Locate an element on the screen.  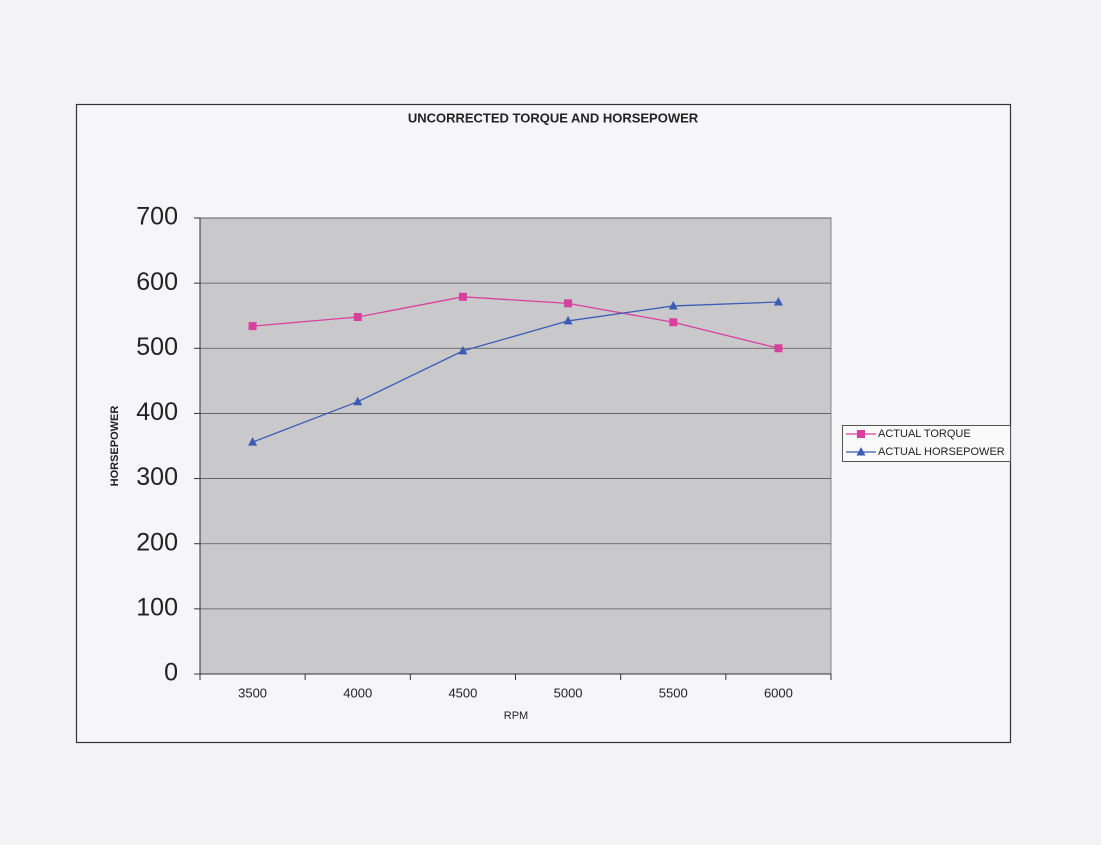
y-tick-label: 600 is located at coordinates (157, 282).